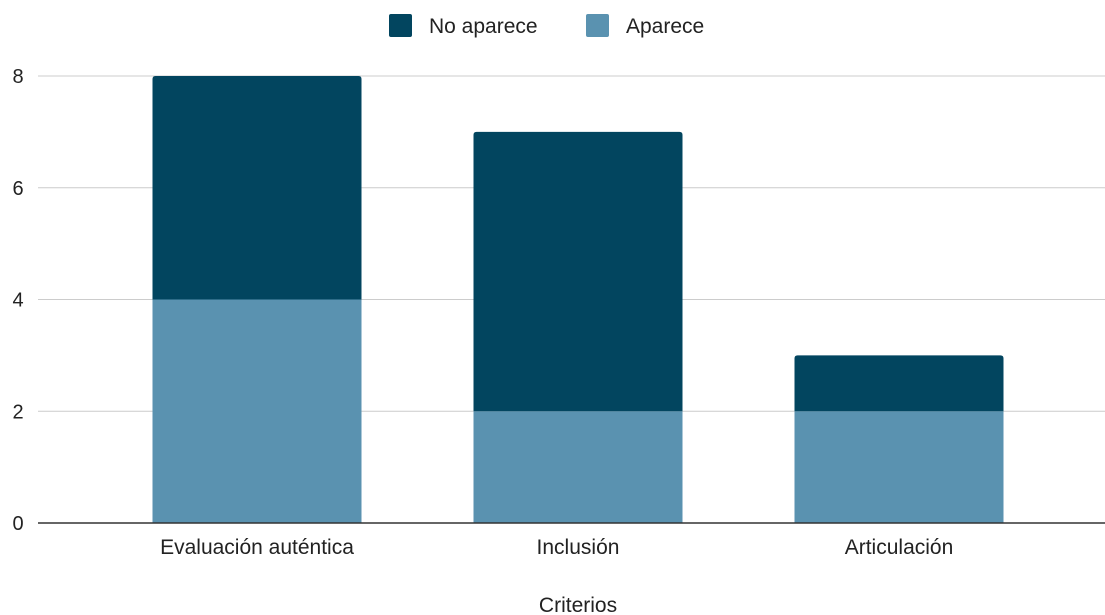 This screenshot has height=615, width=1105. What do you see at coordinates (546, 26) in the screenshot?
I see `legend: No aparece Aparece` at bounding box center [546, 26].